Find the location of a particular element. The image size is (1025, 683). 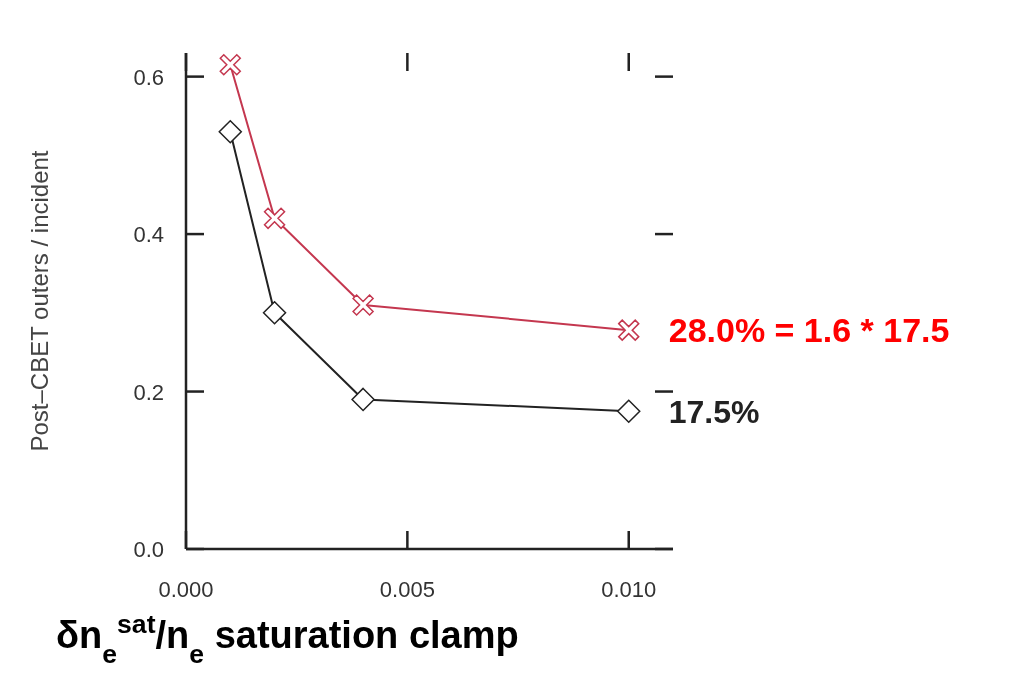

y-tick-label: 0.4 is located at coordinates (148, 235).